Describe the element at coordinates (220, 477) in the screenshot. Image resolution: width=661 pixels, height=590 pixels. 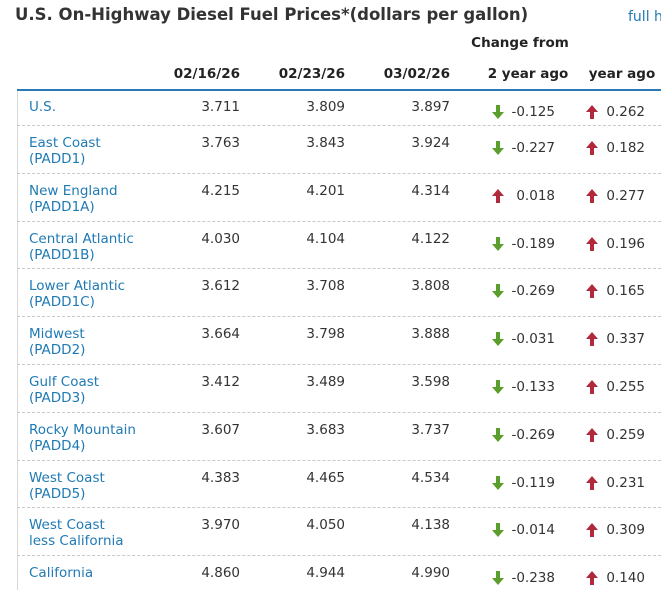
I see `price-cell: 4.383` at that location.